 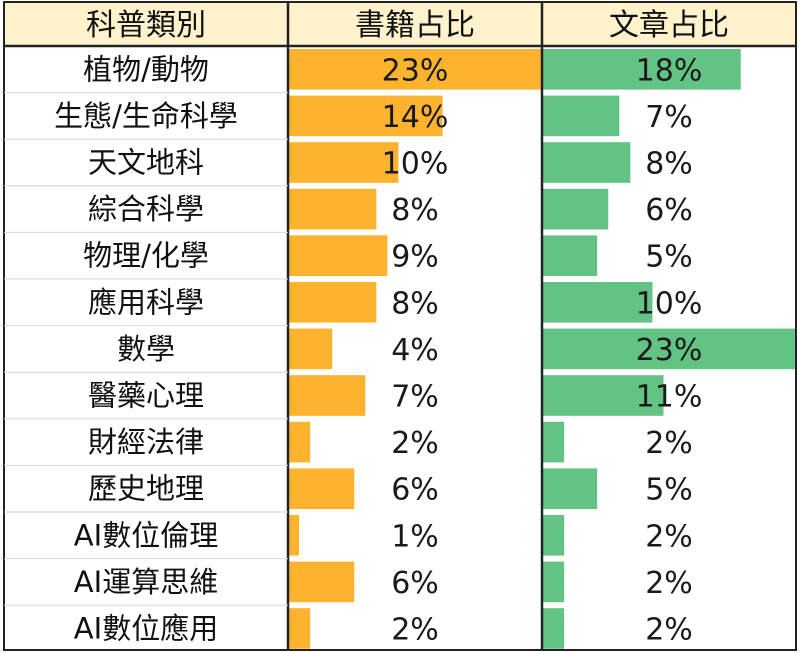 I want to click on books-value-label: 10%, so click(x=415, y=164).